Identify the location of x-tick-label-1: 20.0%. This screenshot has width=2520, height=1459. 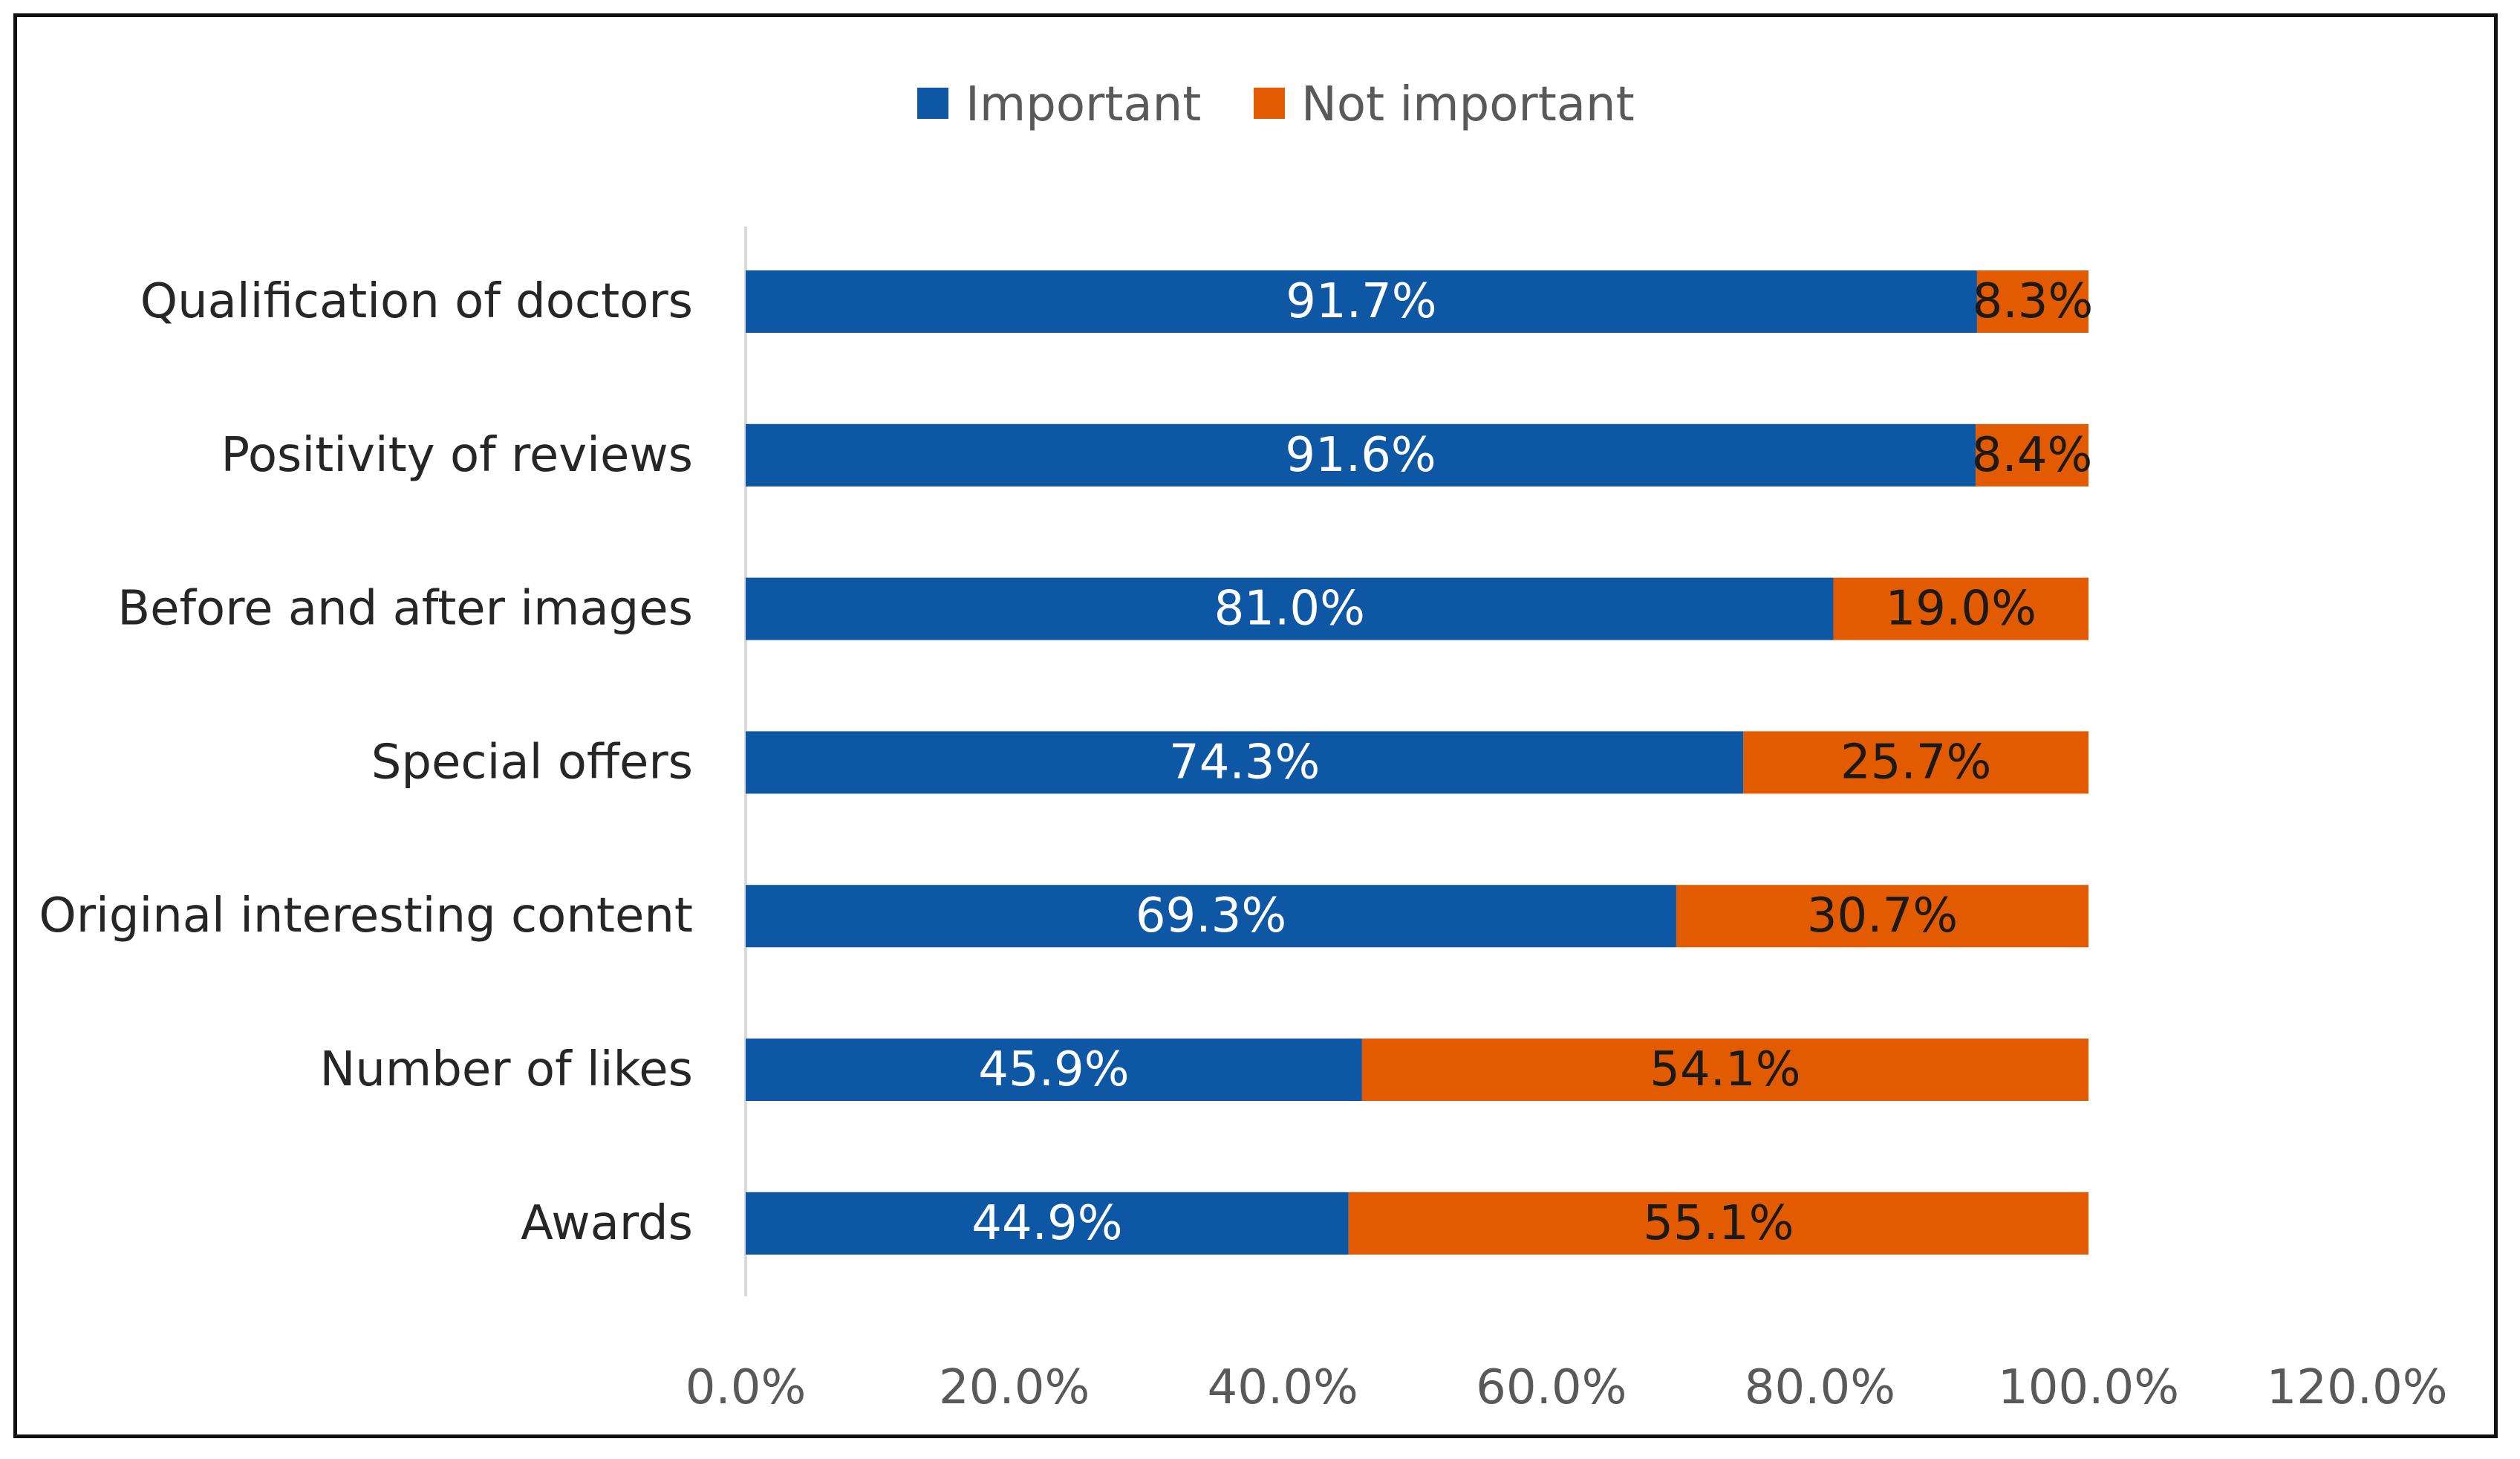
(1014, 1387).